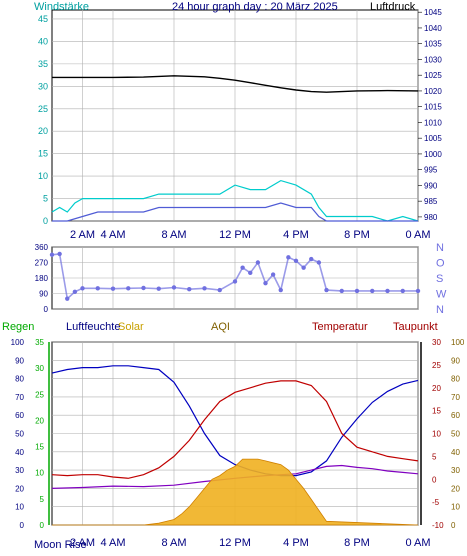  I want to click on series-line-temperatur, so click(235, 429).